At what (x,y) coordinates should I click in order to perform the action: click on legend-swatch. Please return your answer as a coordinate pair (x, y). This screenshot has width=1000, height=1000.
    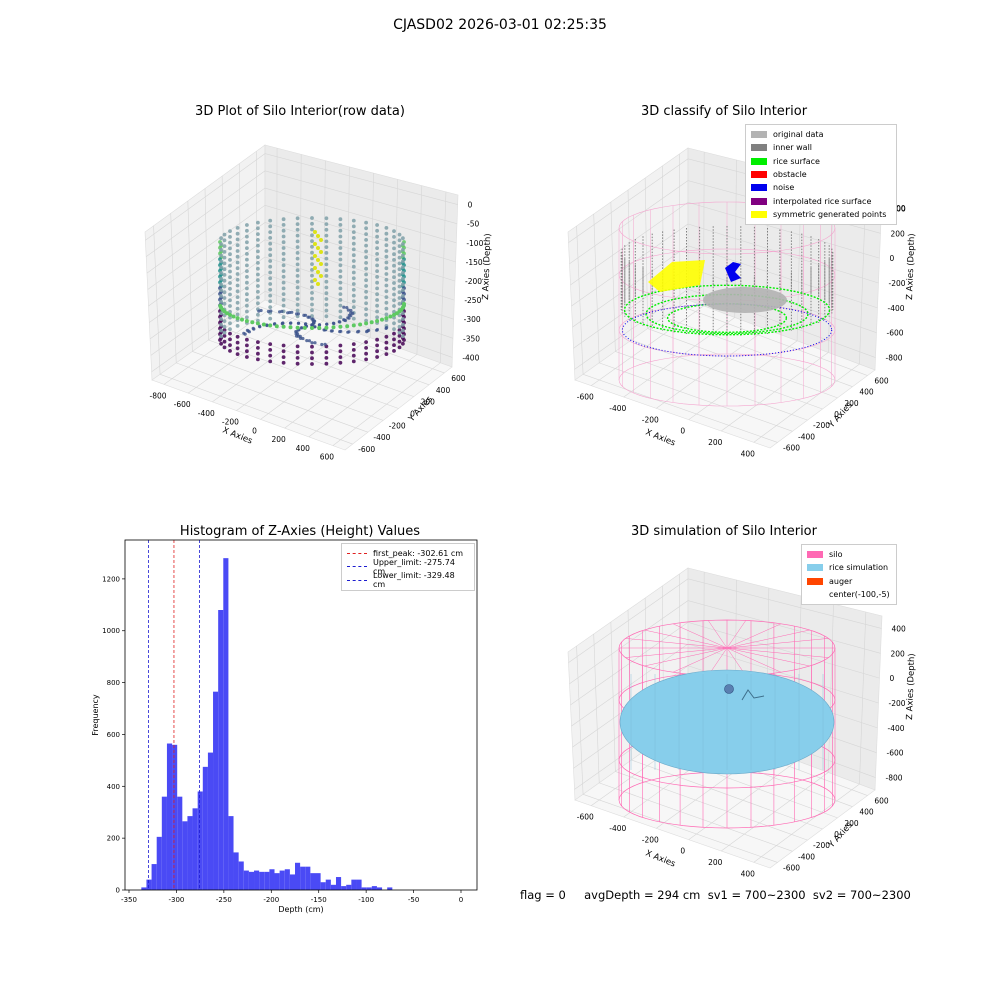
    Looking at the image, I should click on (759, 135).